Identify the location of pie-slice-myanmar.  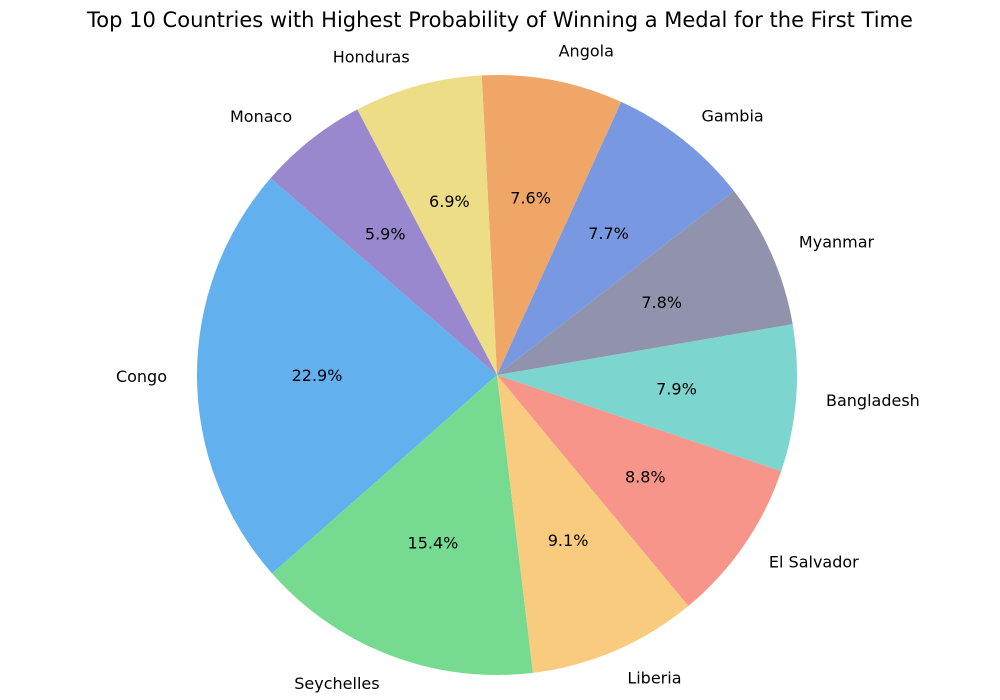
(645, 282).